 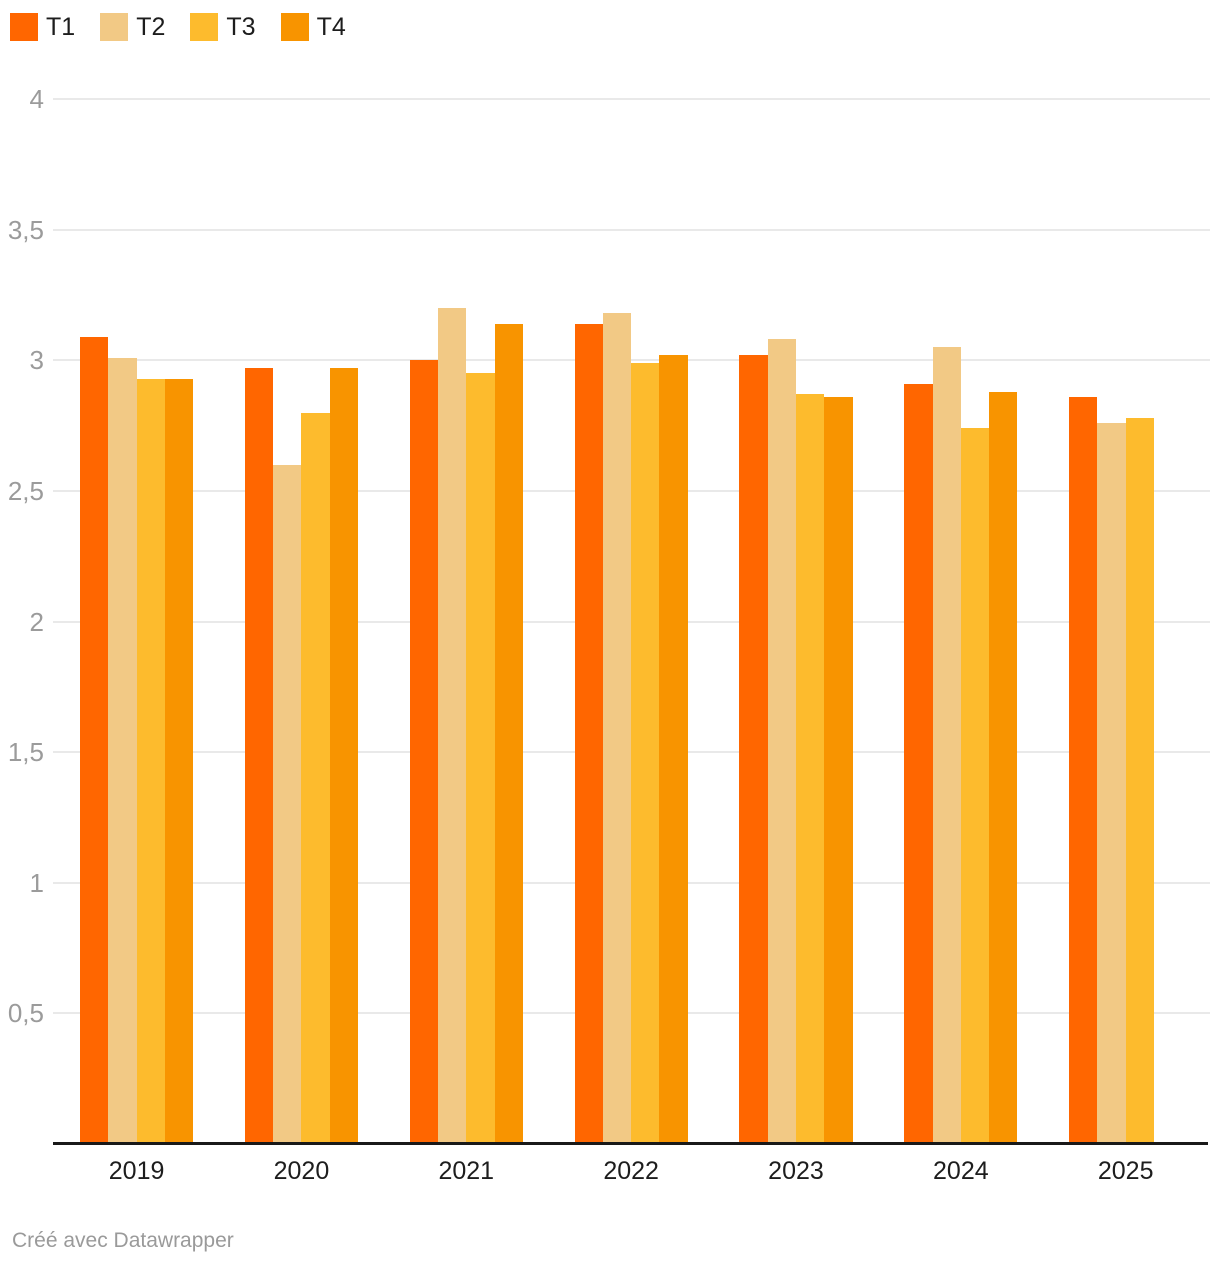 What do you see at coordinates (42, 27) in the screenshot?
I see `legend-item-T1: T1` at bounding box center [42, 27].